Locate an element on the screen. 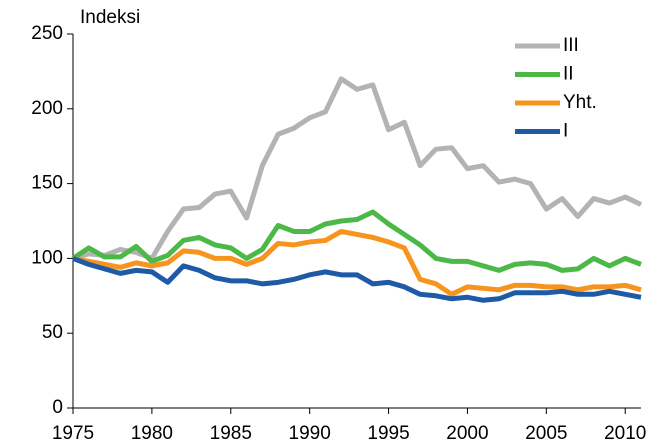  y-tick-label: 200 is located at coordinates (47, 108).